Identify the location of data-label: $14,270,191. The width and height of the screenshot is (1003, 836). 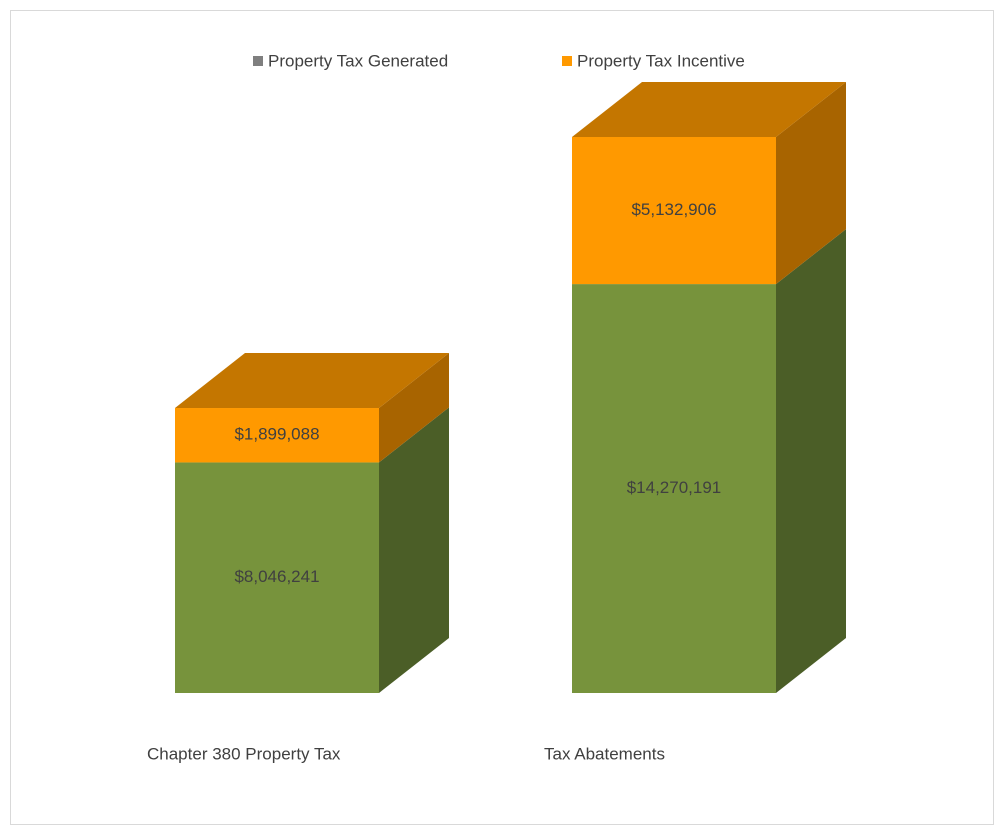
(674, 487).